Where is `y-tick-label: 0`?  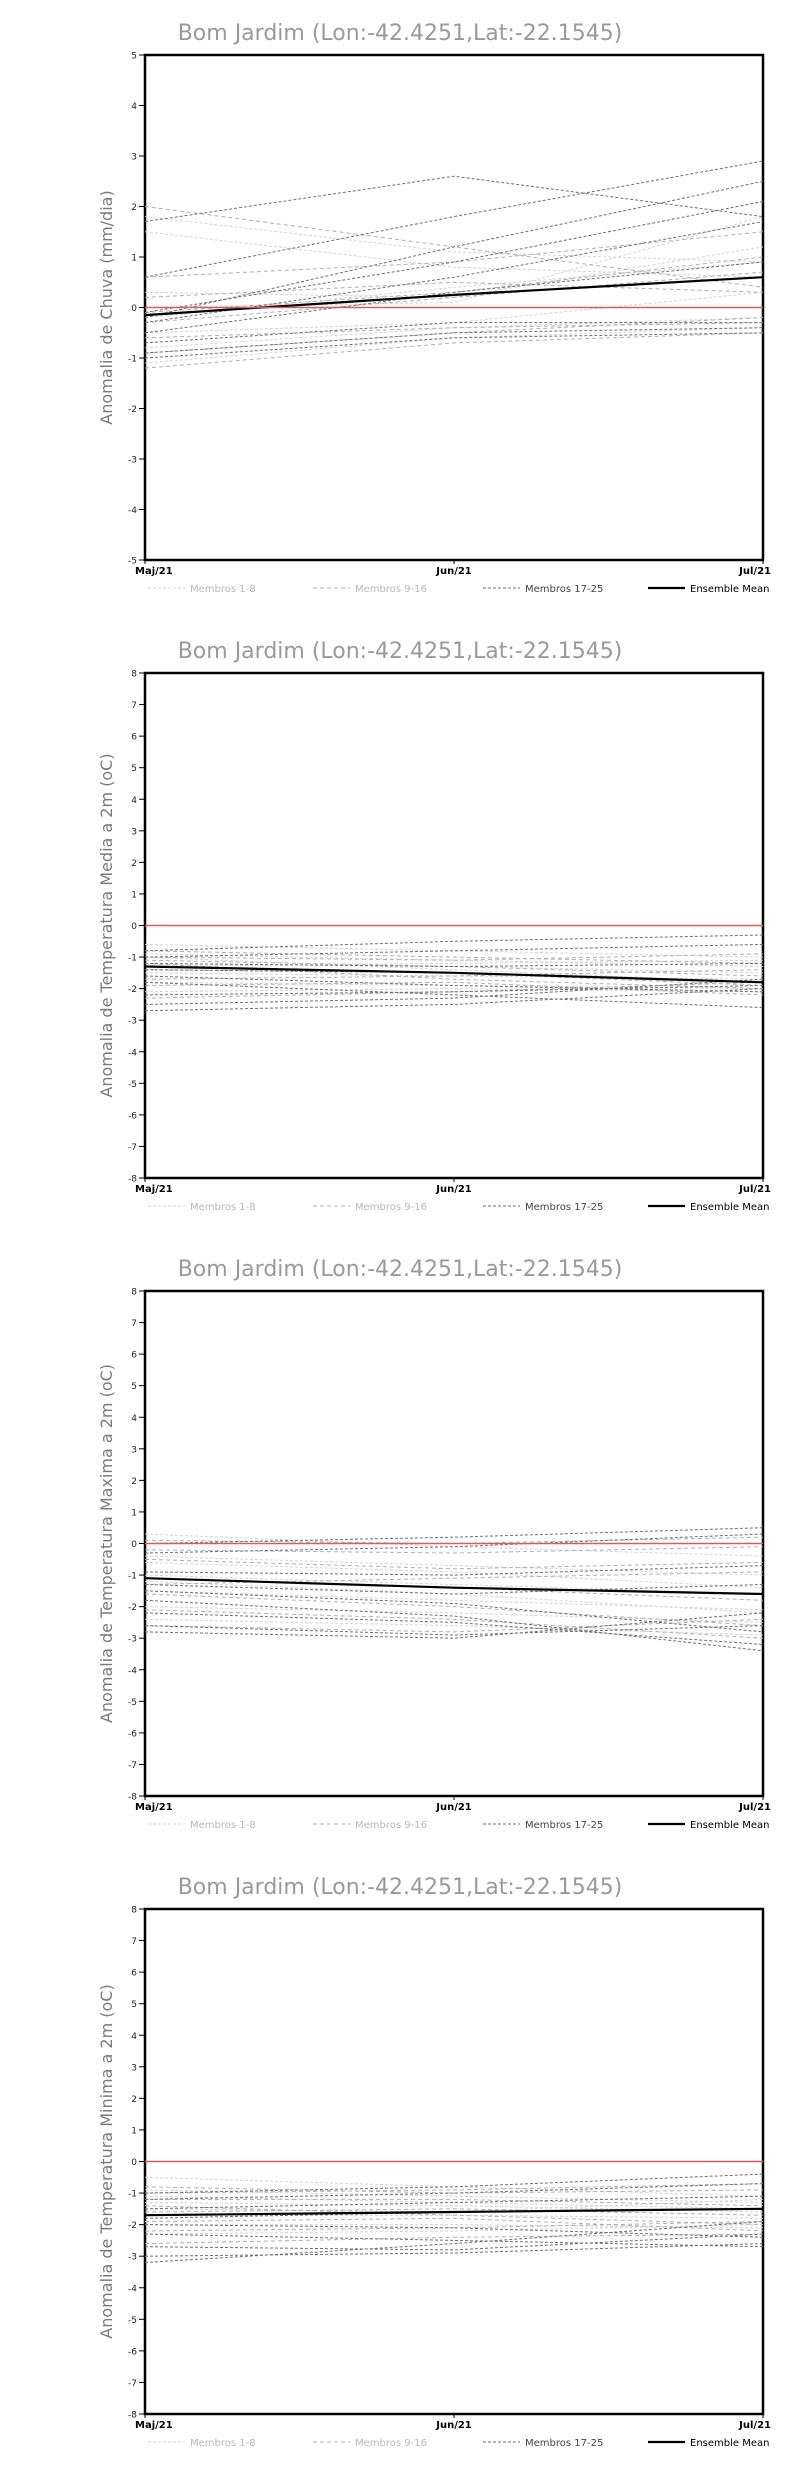
y-tick-label: 0 is located at coordinates (134, 1545).